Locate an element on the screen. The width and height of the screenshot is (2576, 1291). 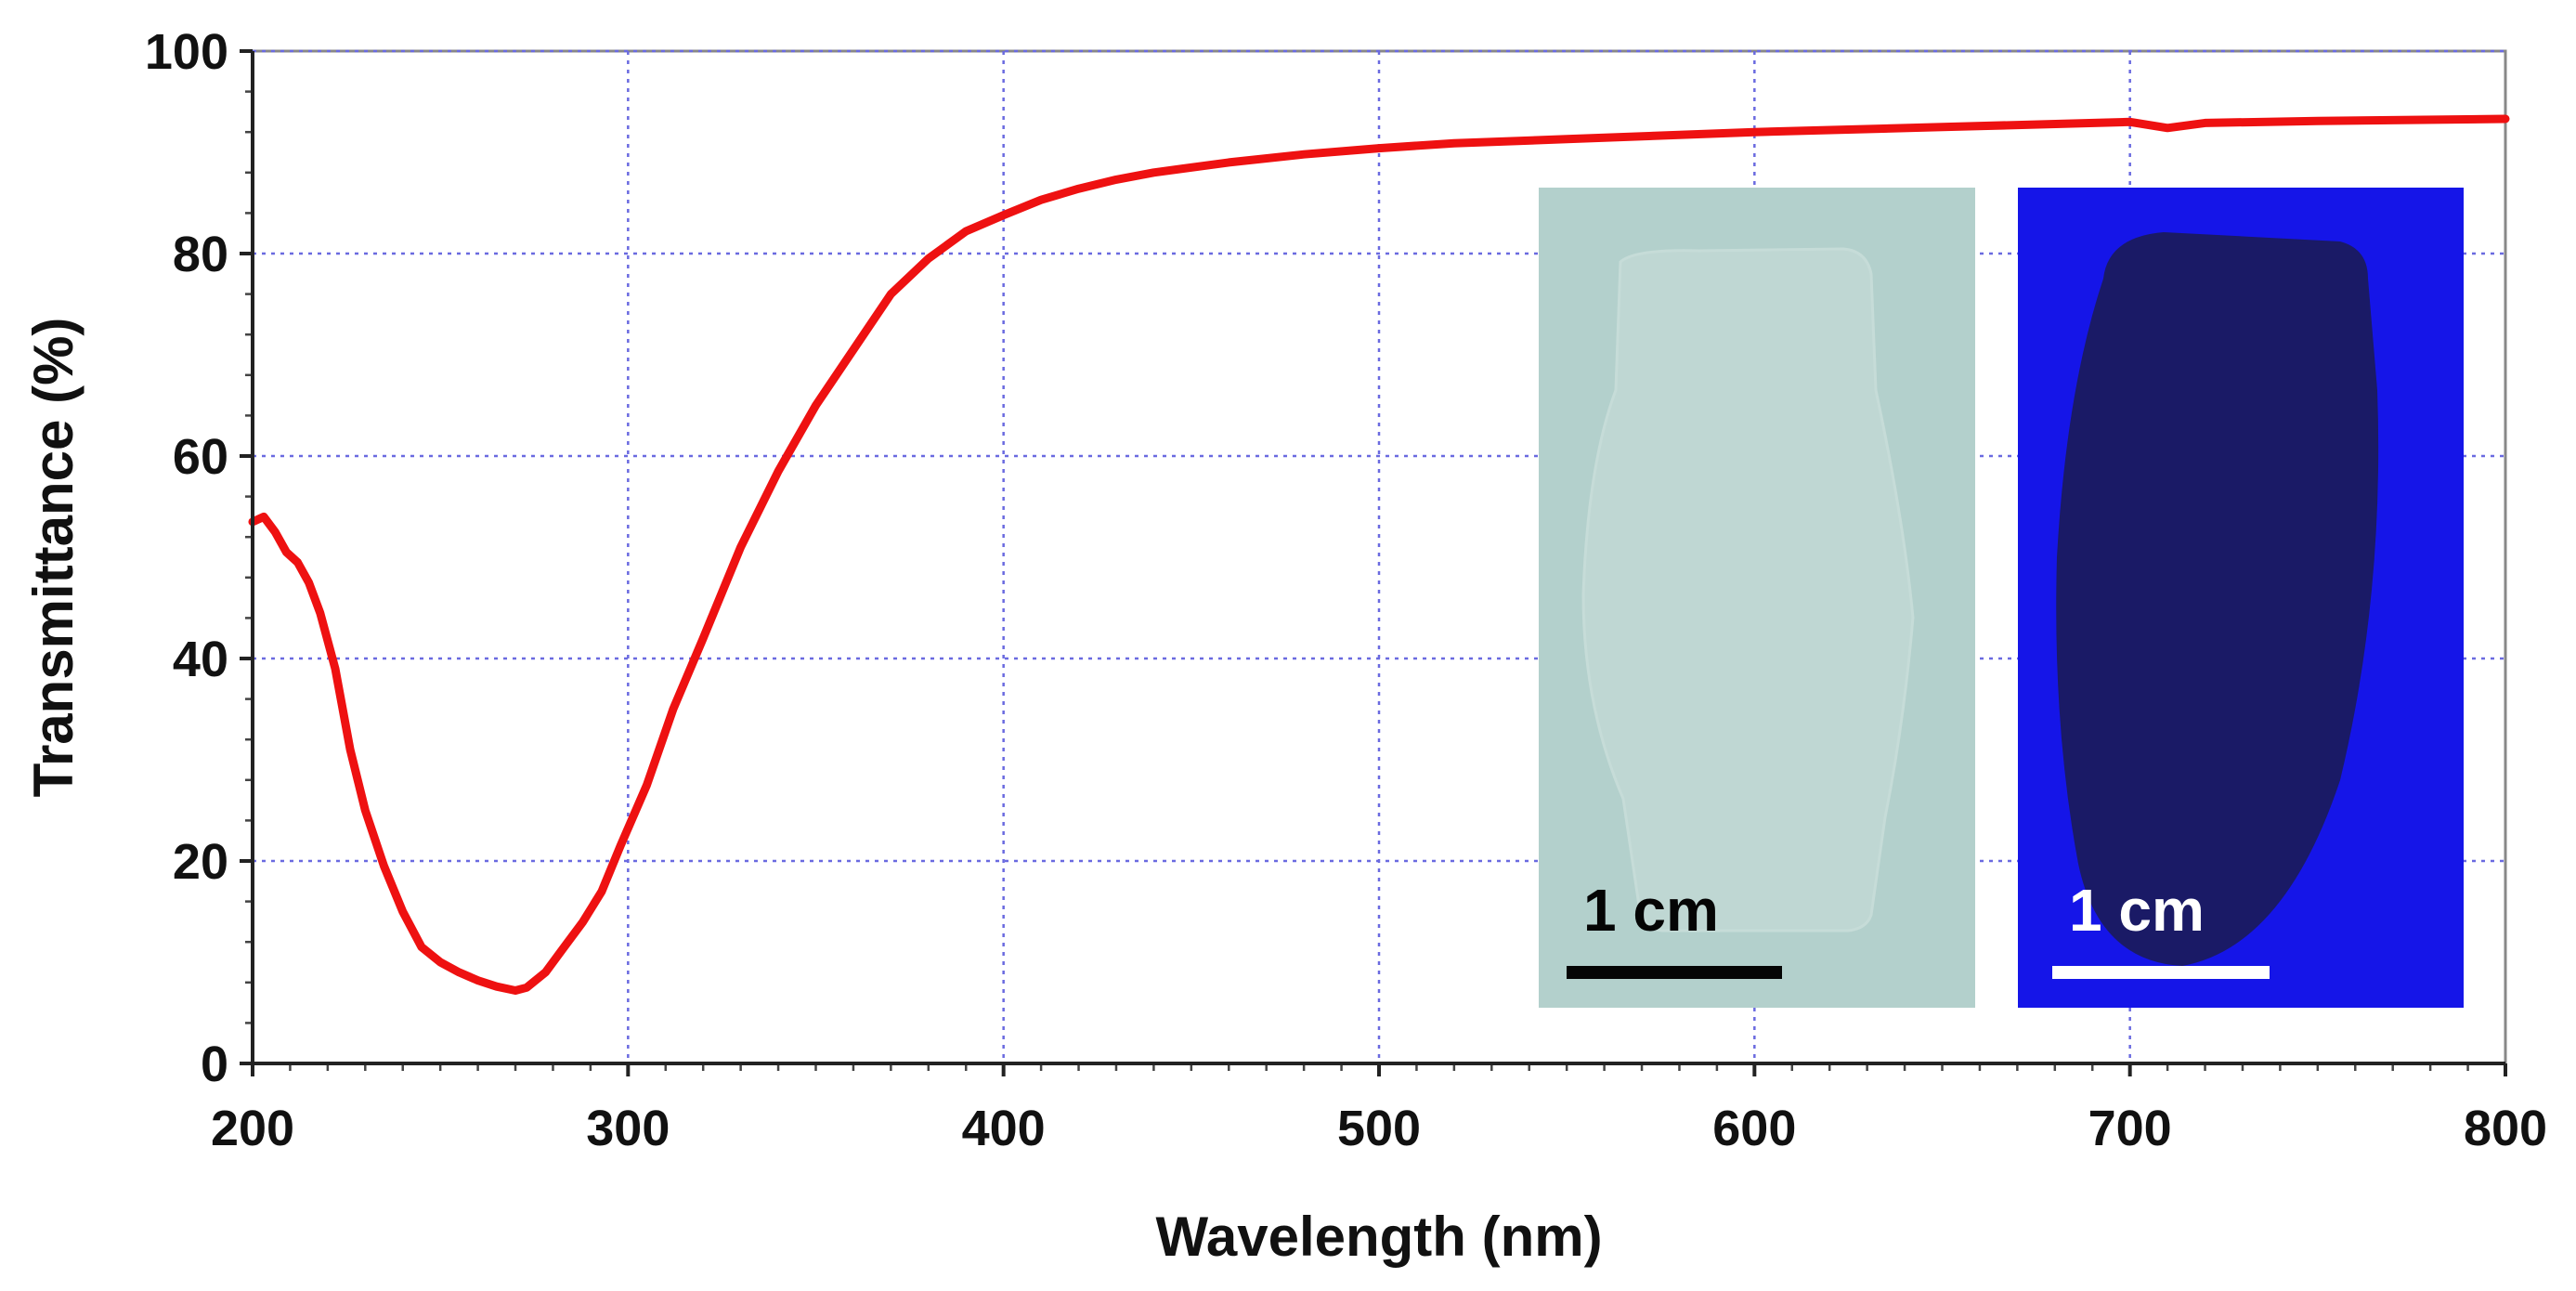
y-tick-label: 80 is located at coordinates (201, 254).